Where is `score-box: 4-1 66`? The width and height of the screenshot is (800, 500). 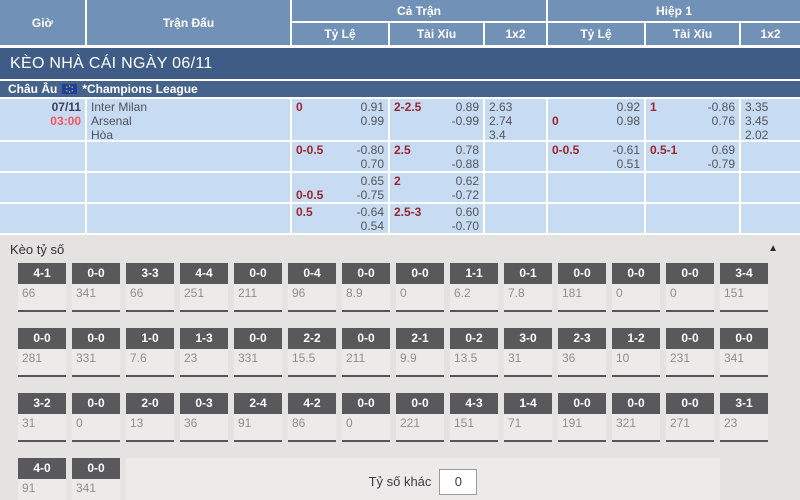
score-box: 4-1 66 is located at coordinates (42, 287).